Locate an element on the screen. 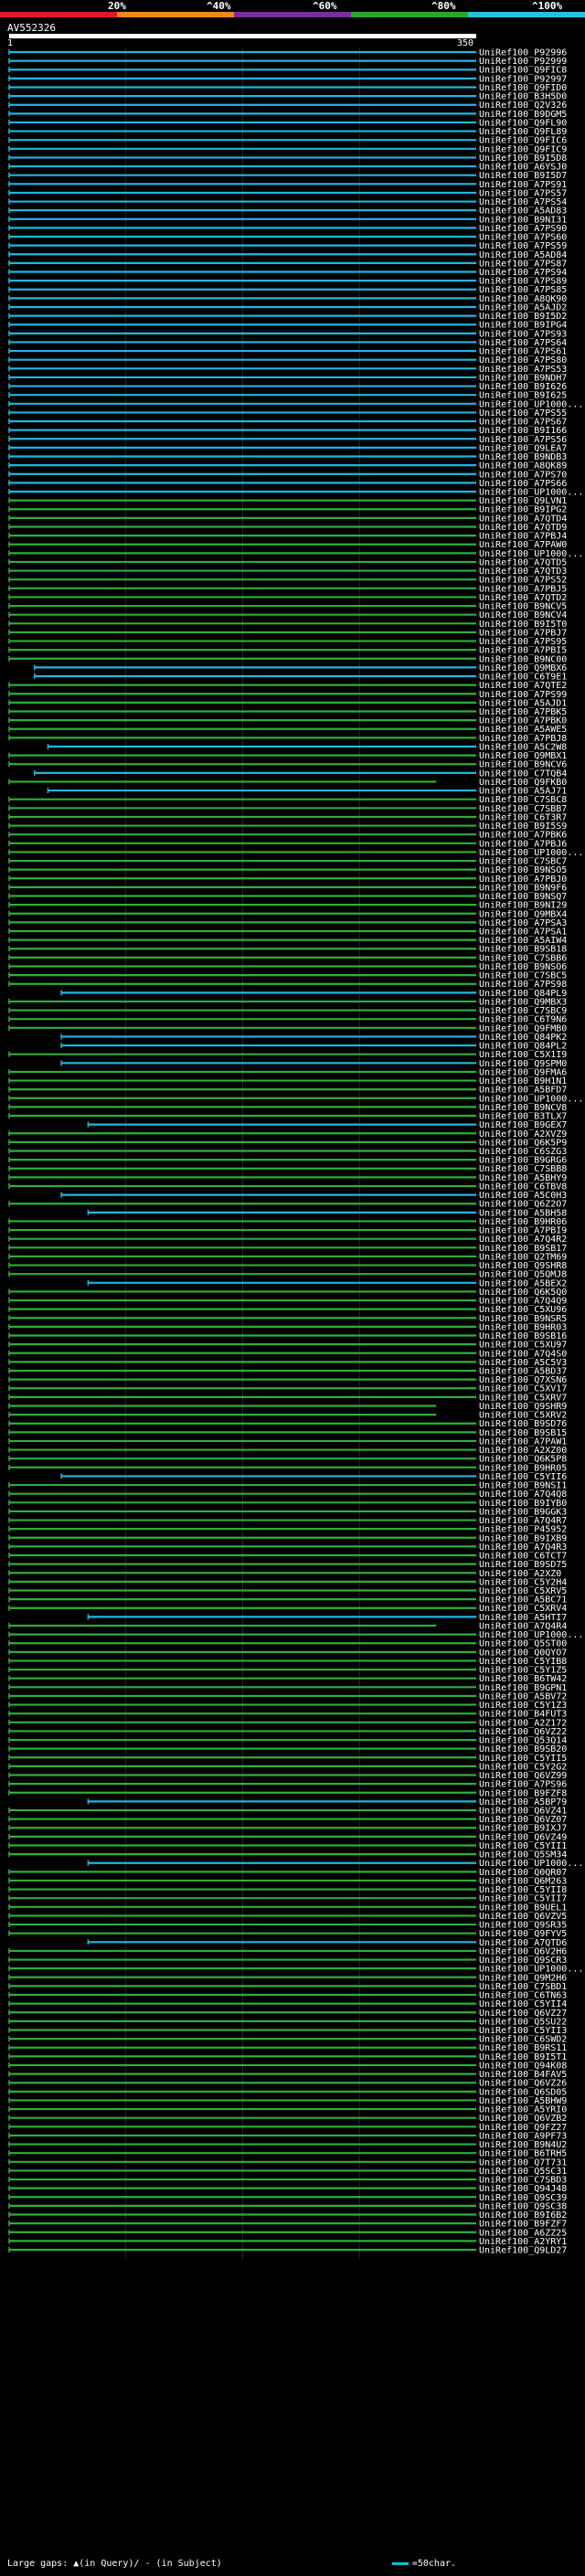 Image resolution: width=585 pixels, height=2576 pixels. hit-label: UniRef100_A2Z172 is located at coordinates (523, 1723).